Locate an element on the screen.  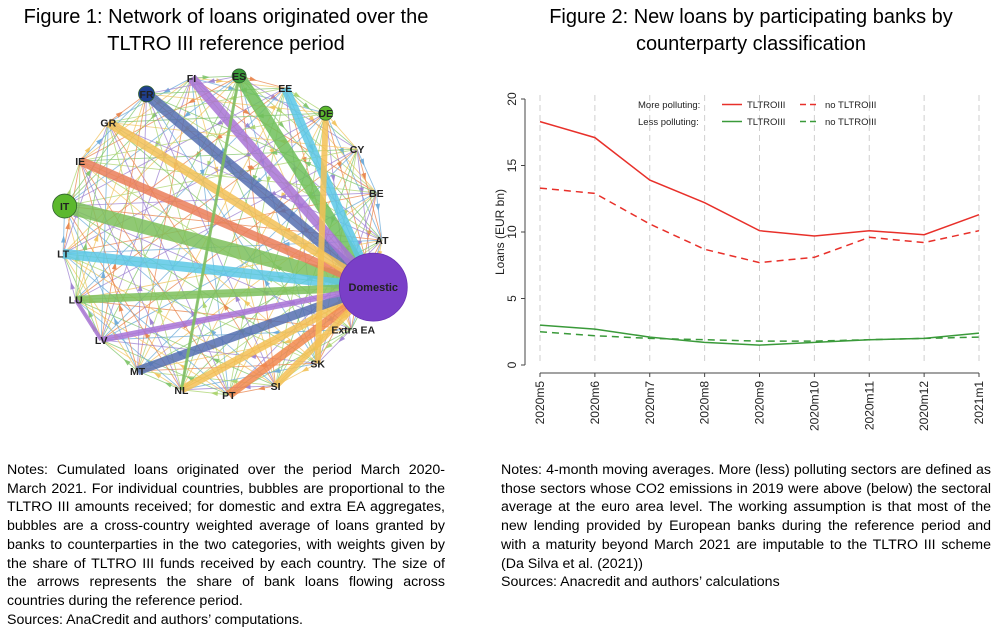
network-flow-fi-to-domestic is located at coordinates (282, 182).